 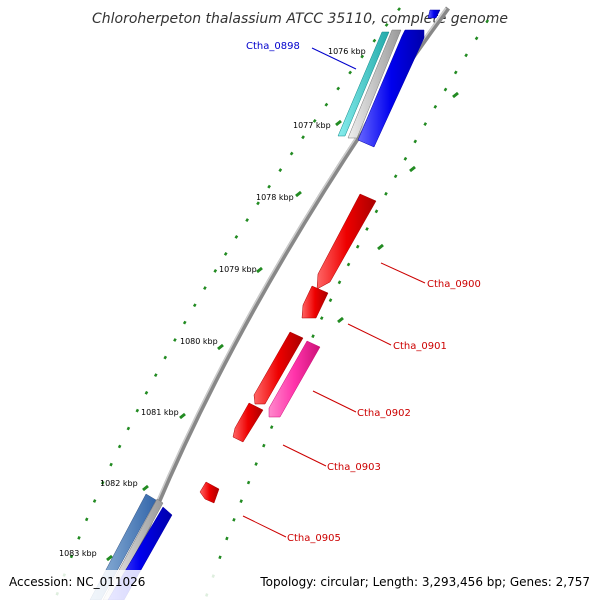 What do you see at coordinates (78, 553) in the screenshot?
I see `tick-label-1083: 1083 kbp` at bounding box center [78, 553].